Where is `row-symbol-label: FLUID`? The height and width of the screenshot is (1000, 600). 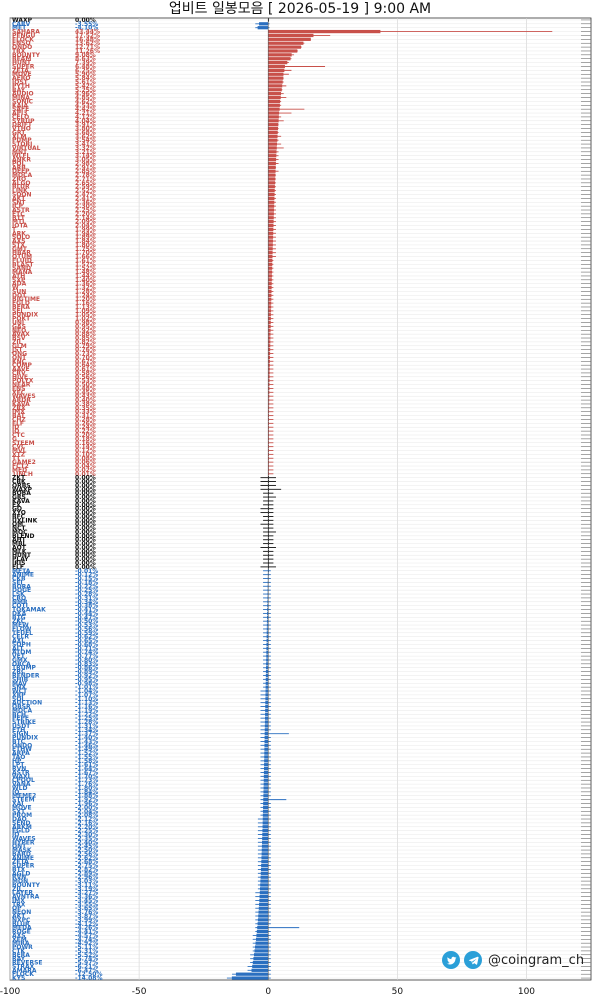
row-symbol-label: FLUID is located at coordinates (22, 260).